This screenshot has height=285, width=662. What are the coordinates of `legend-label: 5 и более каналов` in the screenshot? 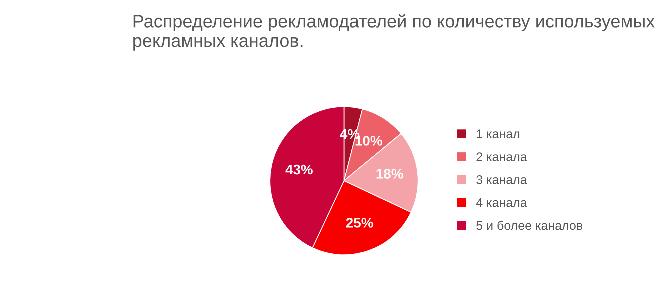 It's located at (529, 225).